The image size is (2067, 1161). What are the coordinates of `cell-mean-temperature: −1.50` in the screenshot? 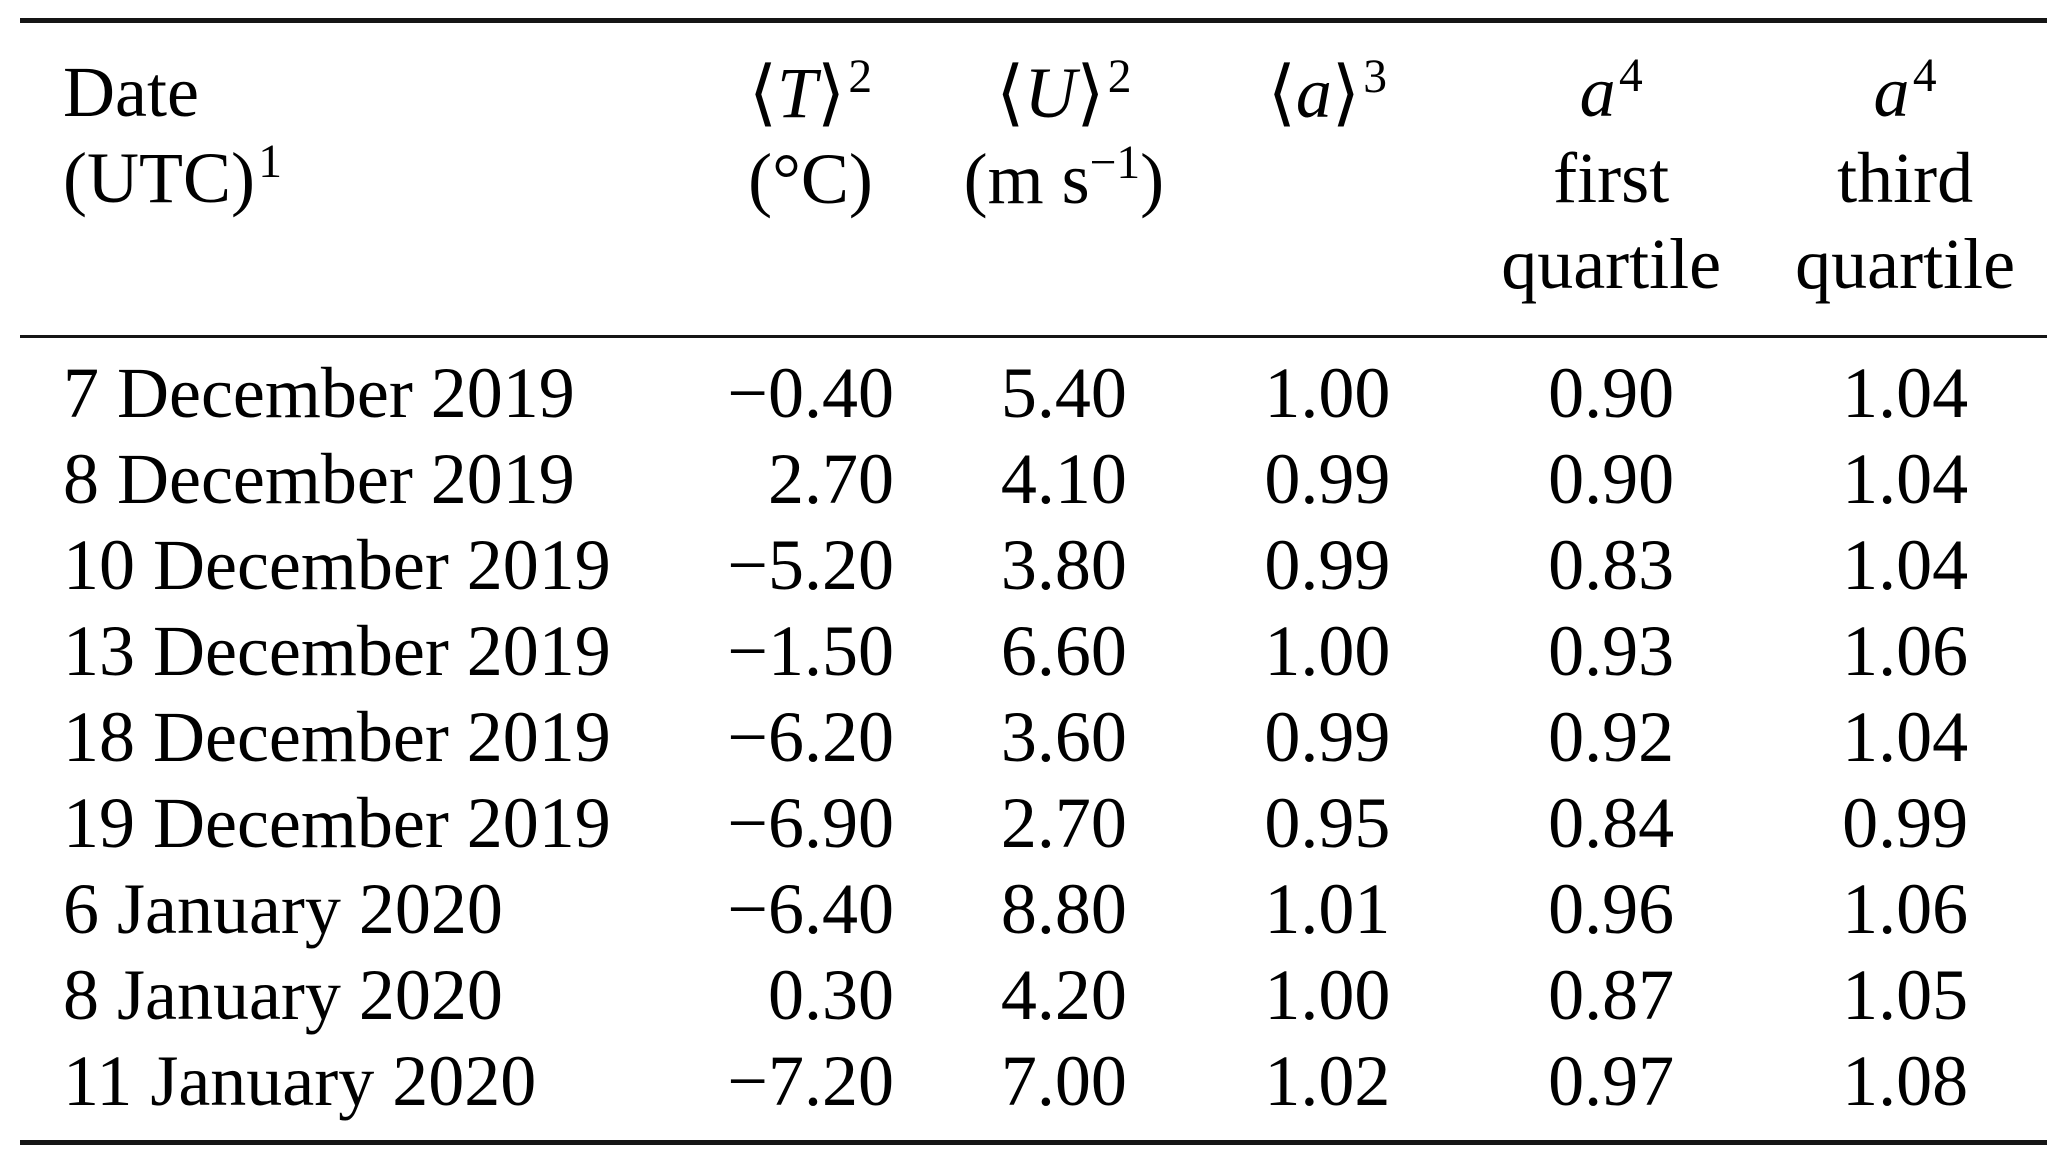 It's located at (811, 651).